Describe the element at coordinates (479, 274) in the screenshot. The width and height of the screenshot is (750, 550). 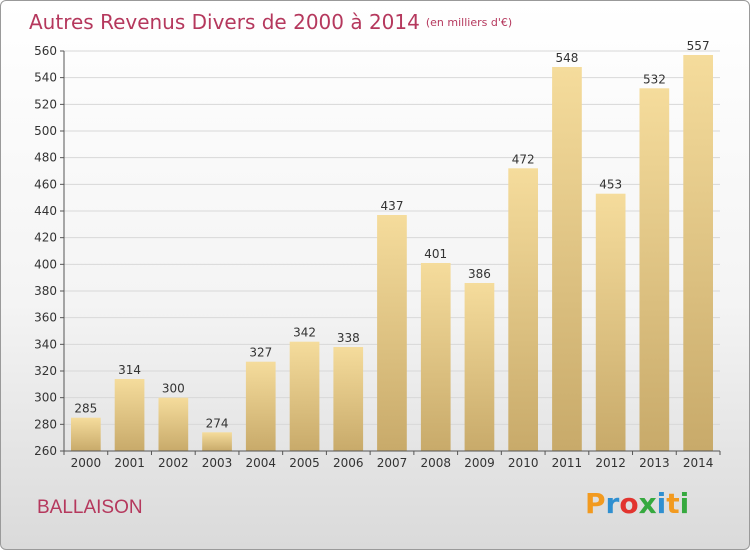
I see `bar-value-label: 386` at that location.